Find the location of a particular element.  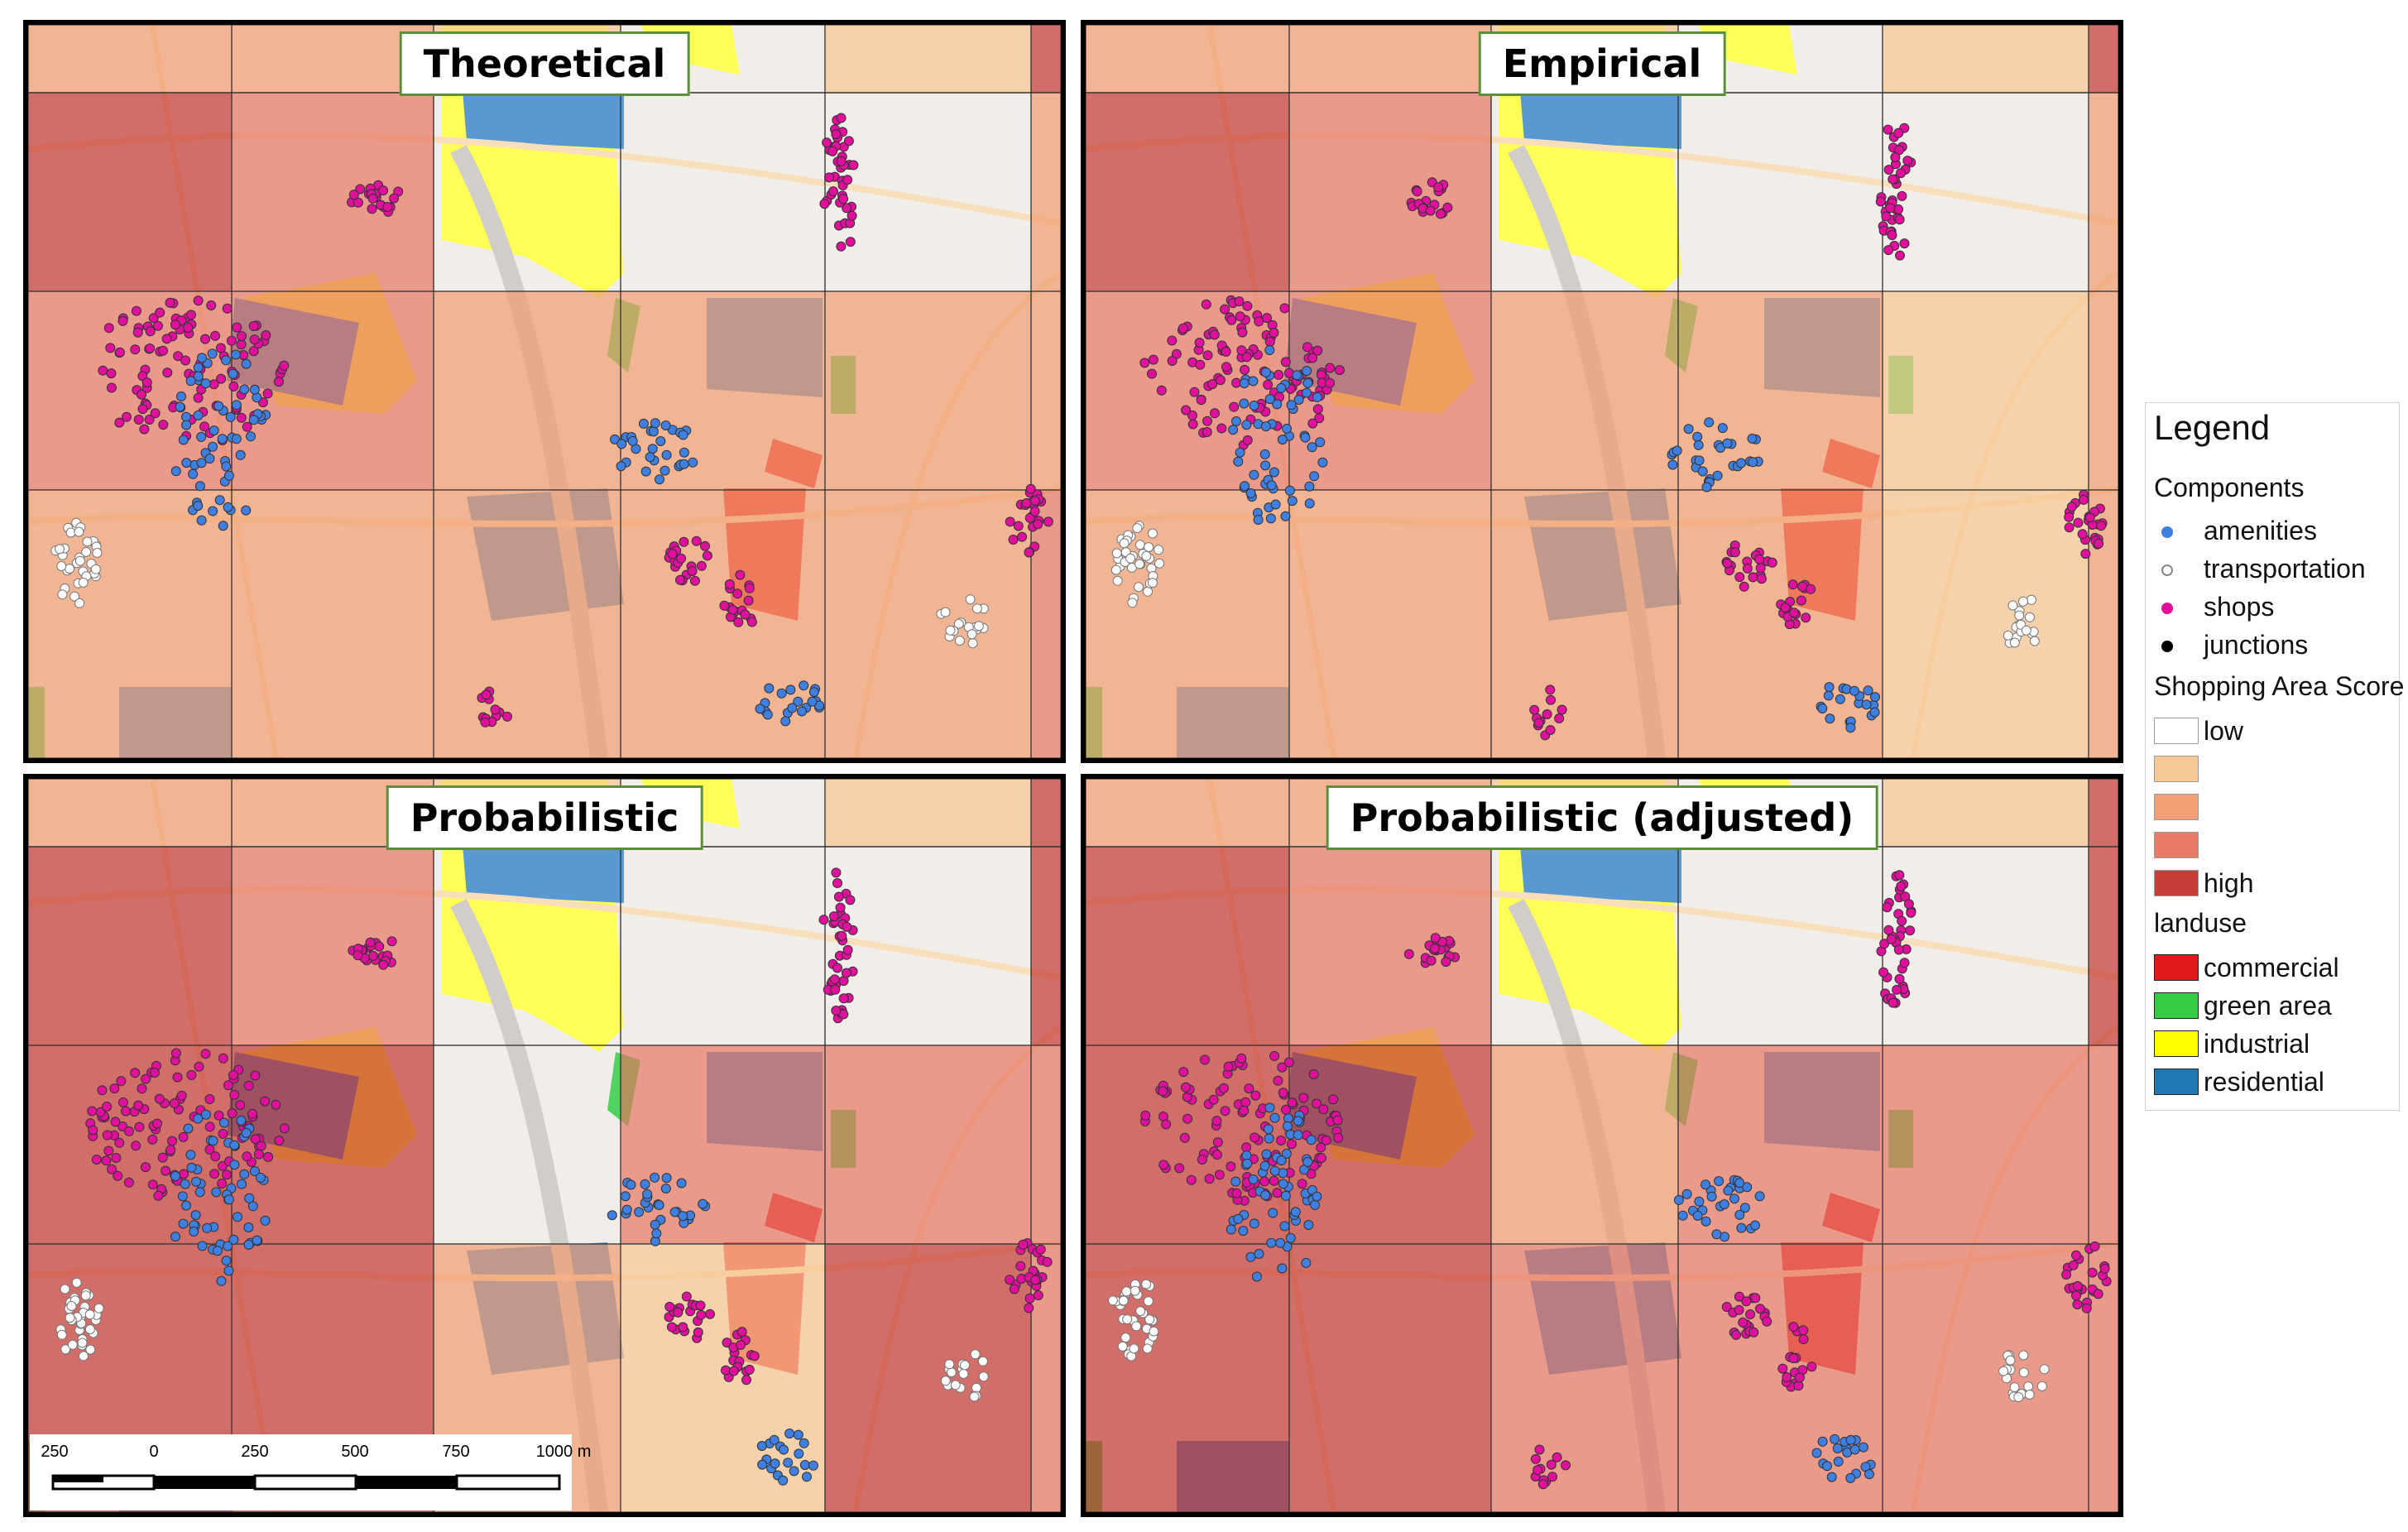

legend-item-industrial: industrial is located at coordinates (2257, 1044).